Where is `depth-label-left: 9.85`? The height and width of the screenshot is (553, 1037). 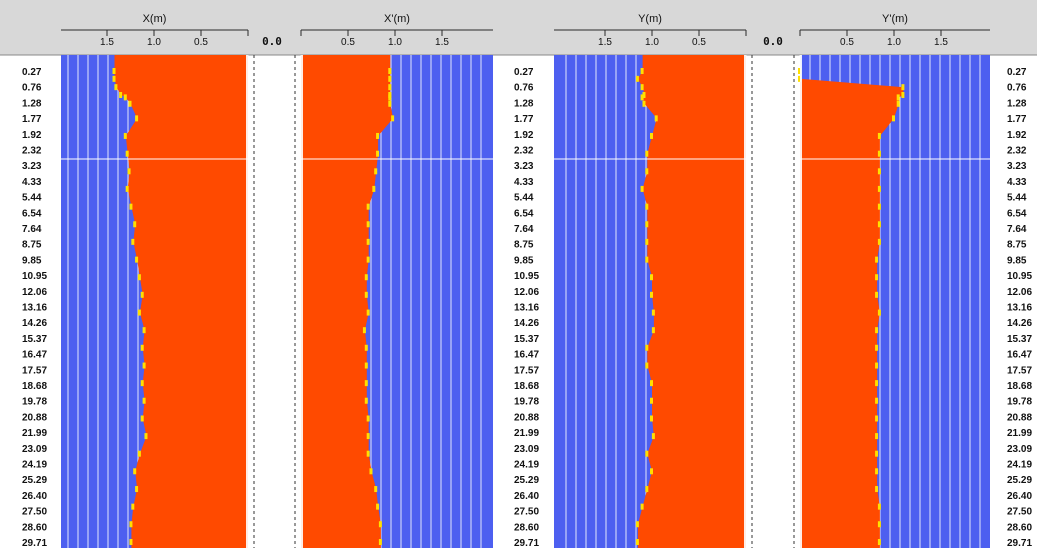
depth-label-left: 9.85 is located at coordinates (32, 260).